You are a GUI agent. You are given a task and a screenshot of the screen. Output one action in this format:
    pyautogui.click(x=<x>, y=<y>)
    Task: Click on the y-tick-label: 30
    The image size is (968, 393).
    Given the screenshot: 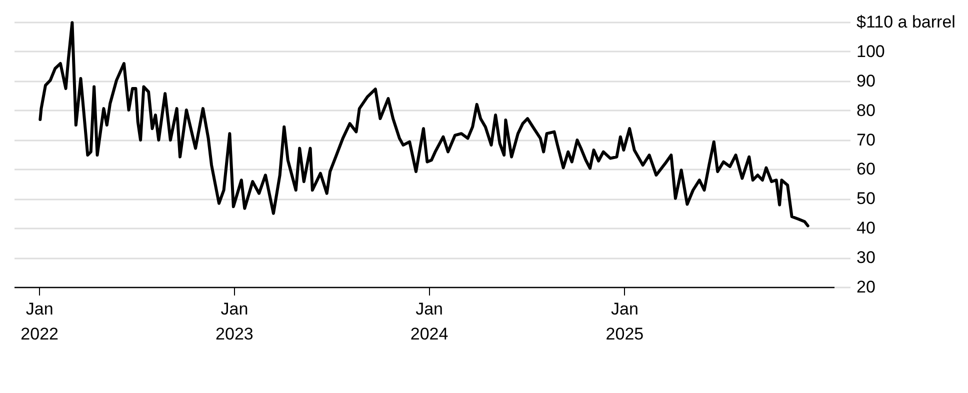 What is the action you would take?
    pyautogui.click(x=866, y=258)
    